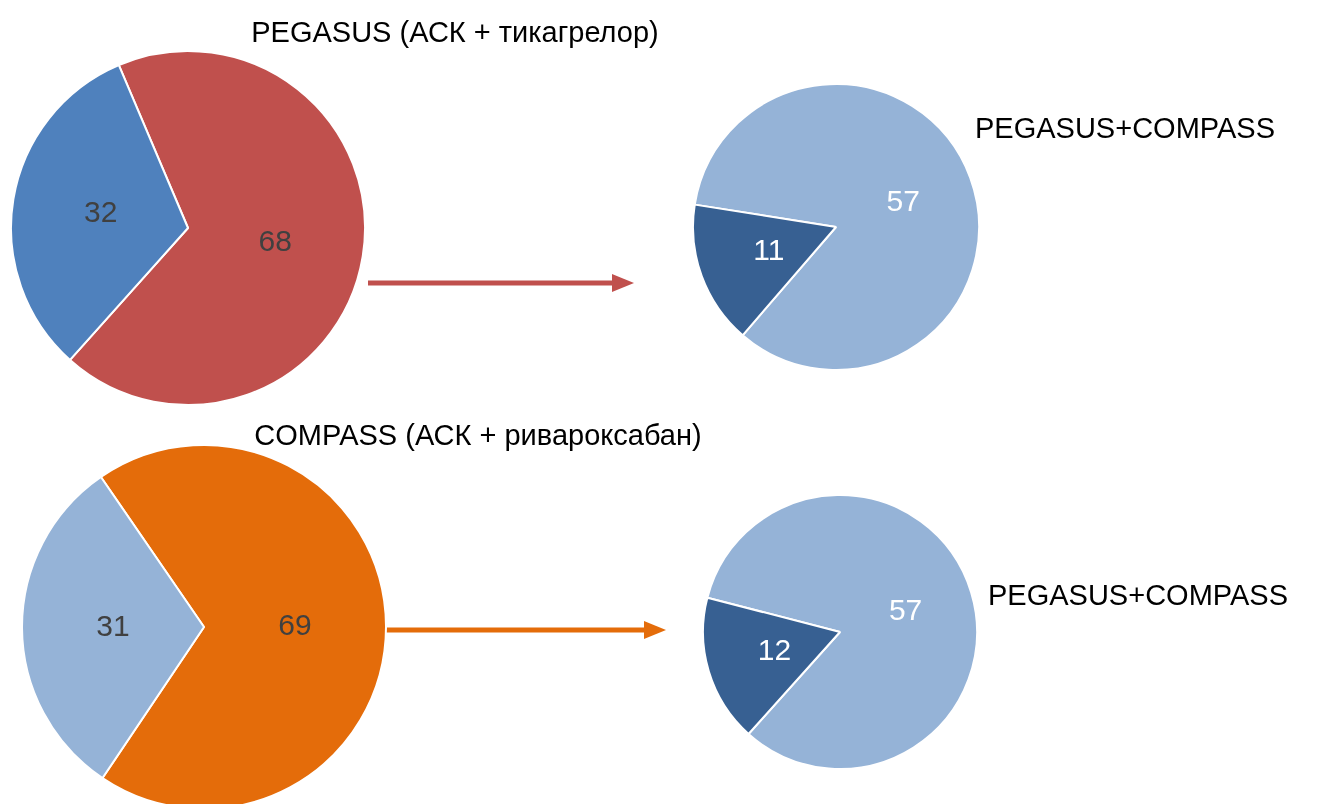 This screenshot has height=804, width=1337. What do you see at coordinates (275, 240) in the screenshot?
I see `data-label: 68` at bounding box center [275, 240].